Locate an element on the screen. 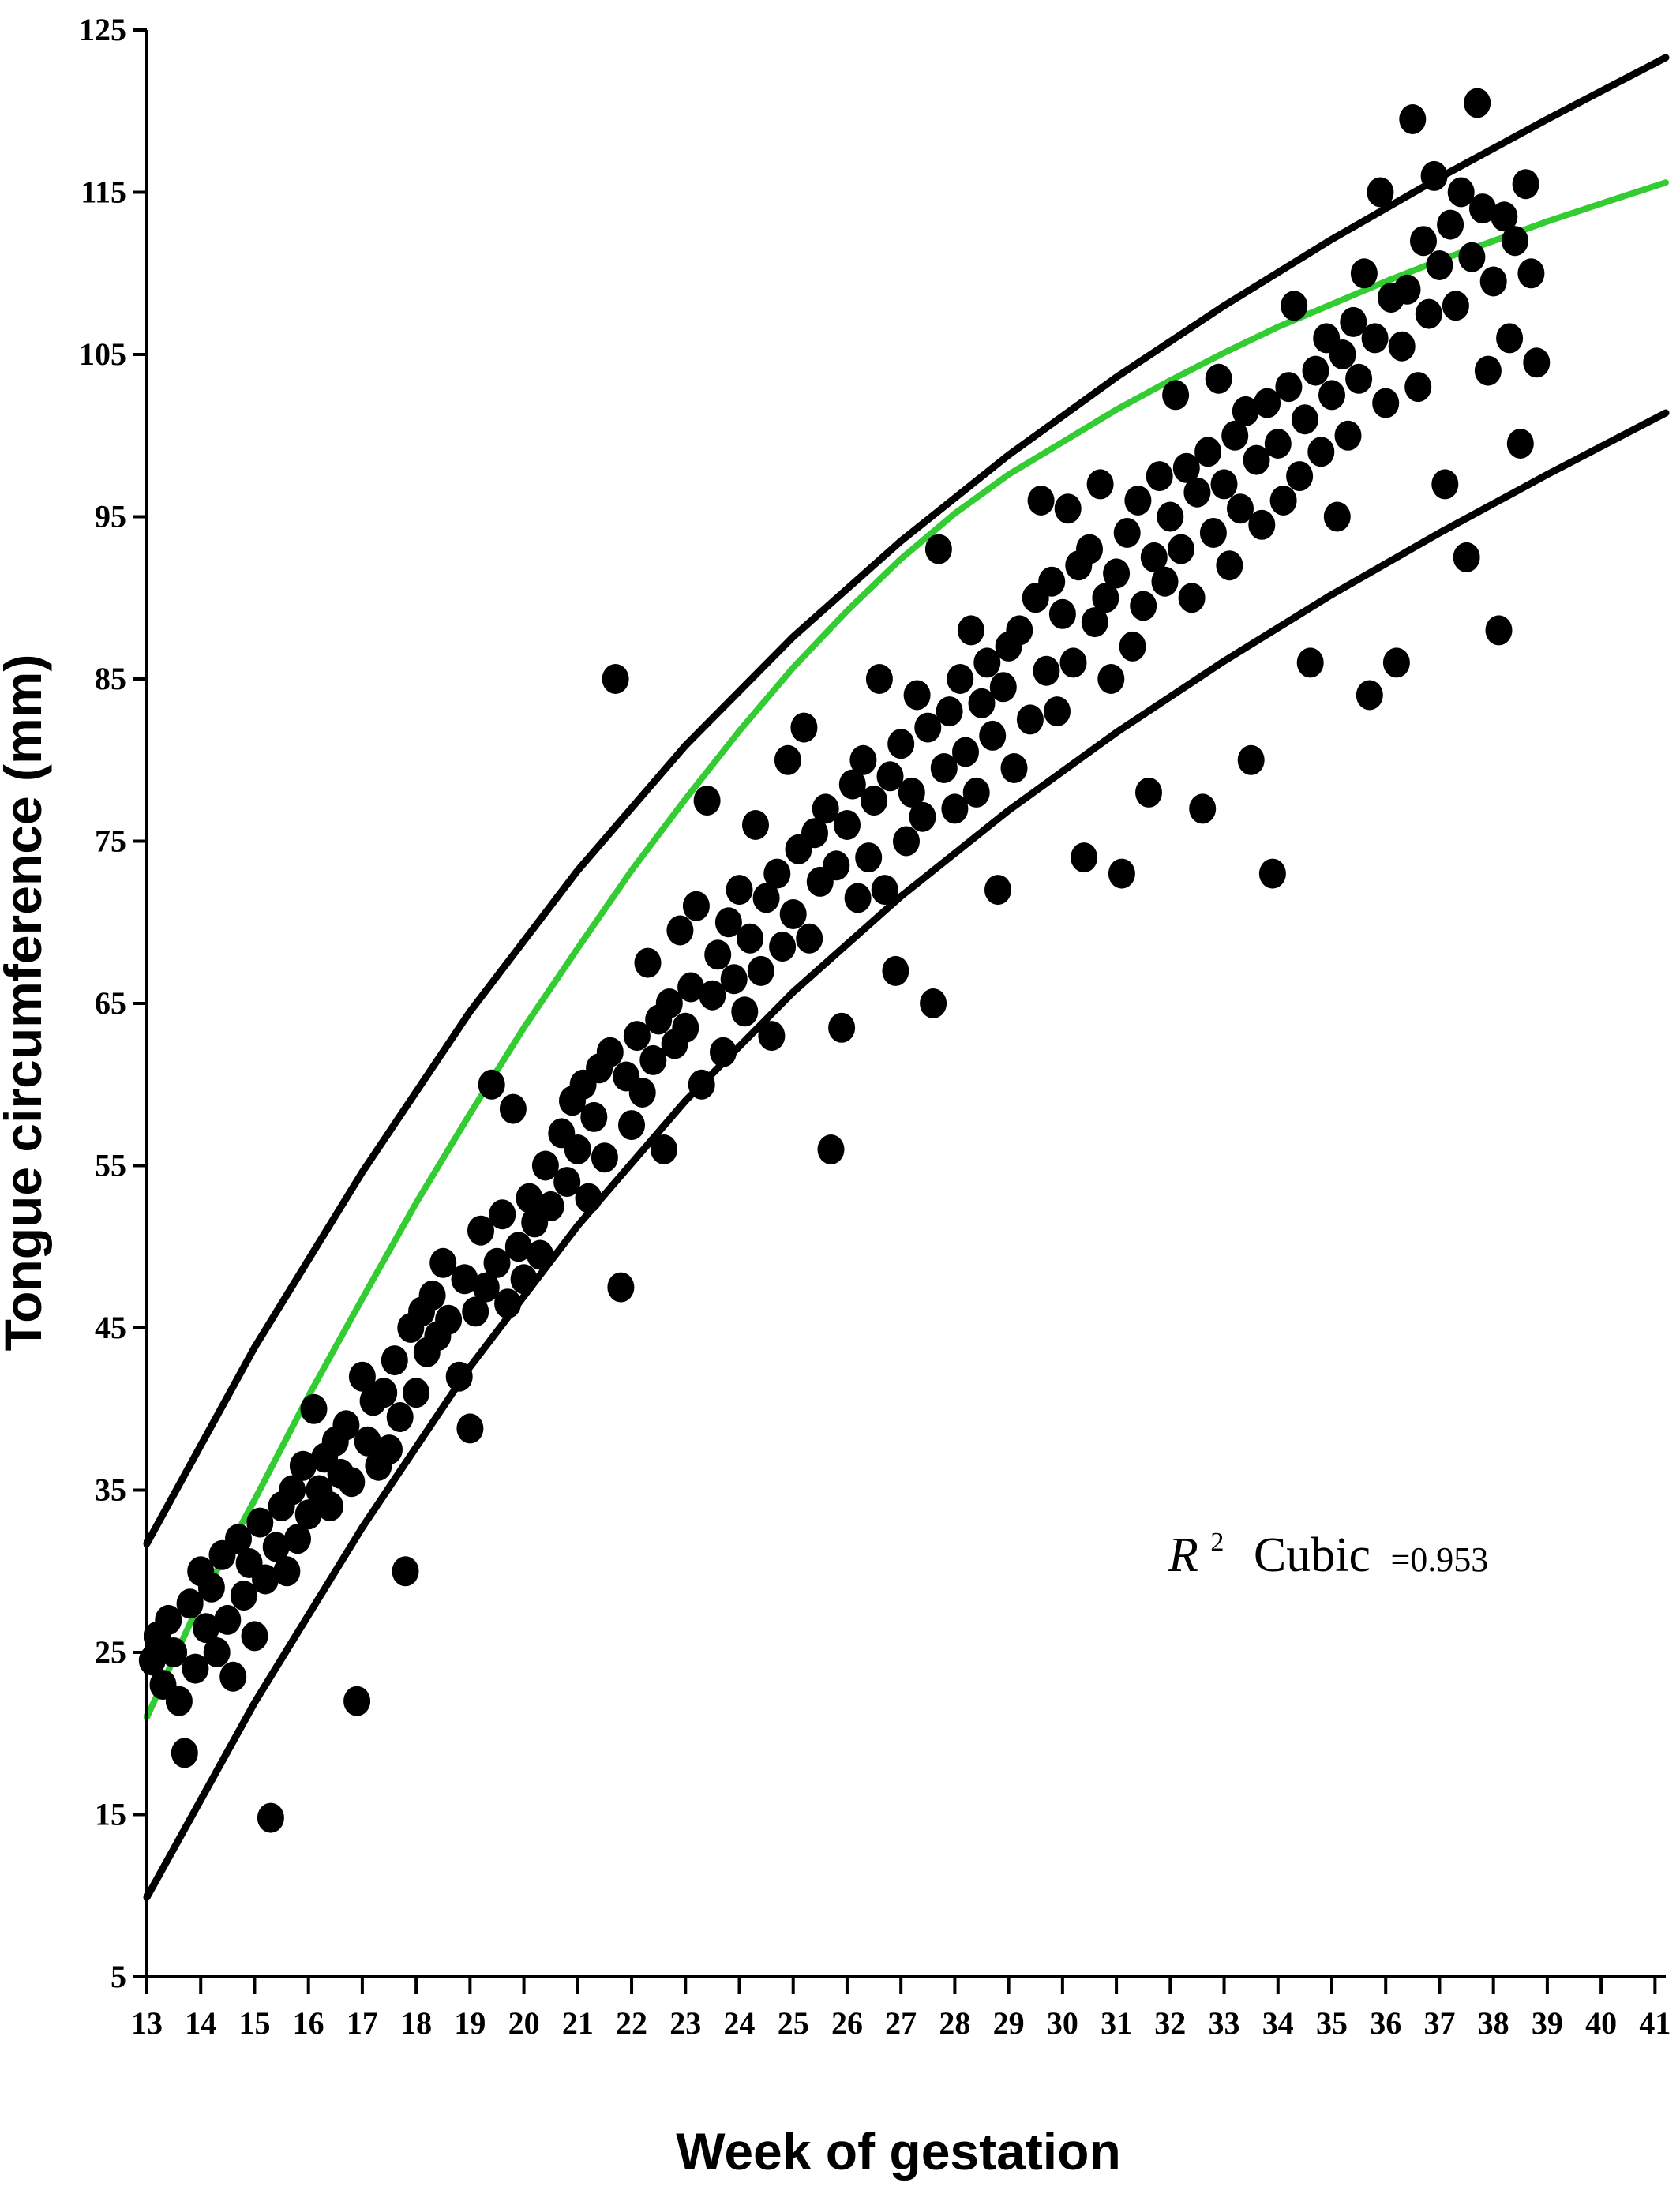 Image resolution: width=1680 pixels, height=2190 pixels. x-tick-label: 19 is located at coordinates (470, 2023).